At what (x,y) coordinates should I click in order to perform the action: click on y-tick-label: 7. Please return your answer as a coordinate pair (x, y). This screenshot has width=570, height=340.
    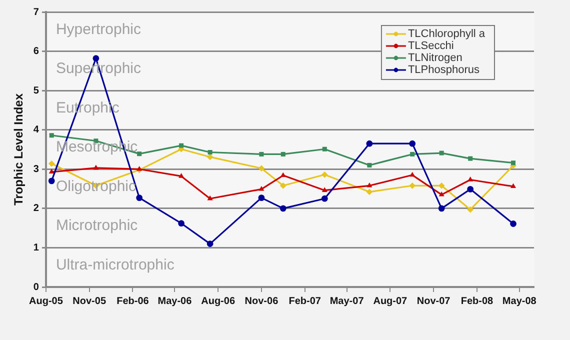
    Looking at the image, I should click on (36, 12).